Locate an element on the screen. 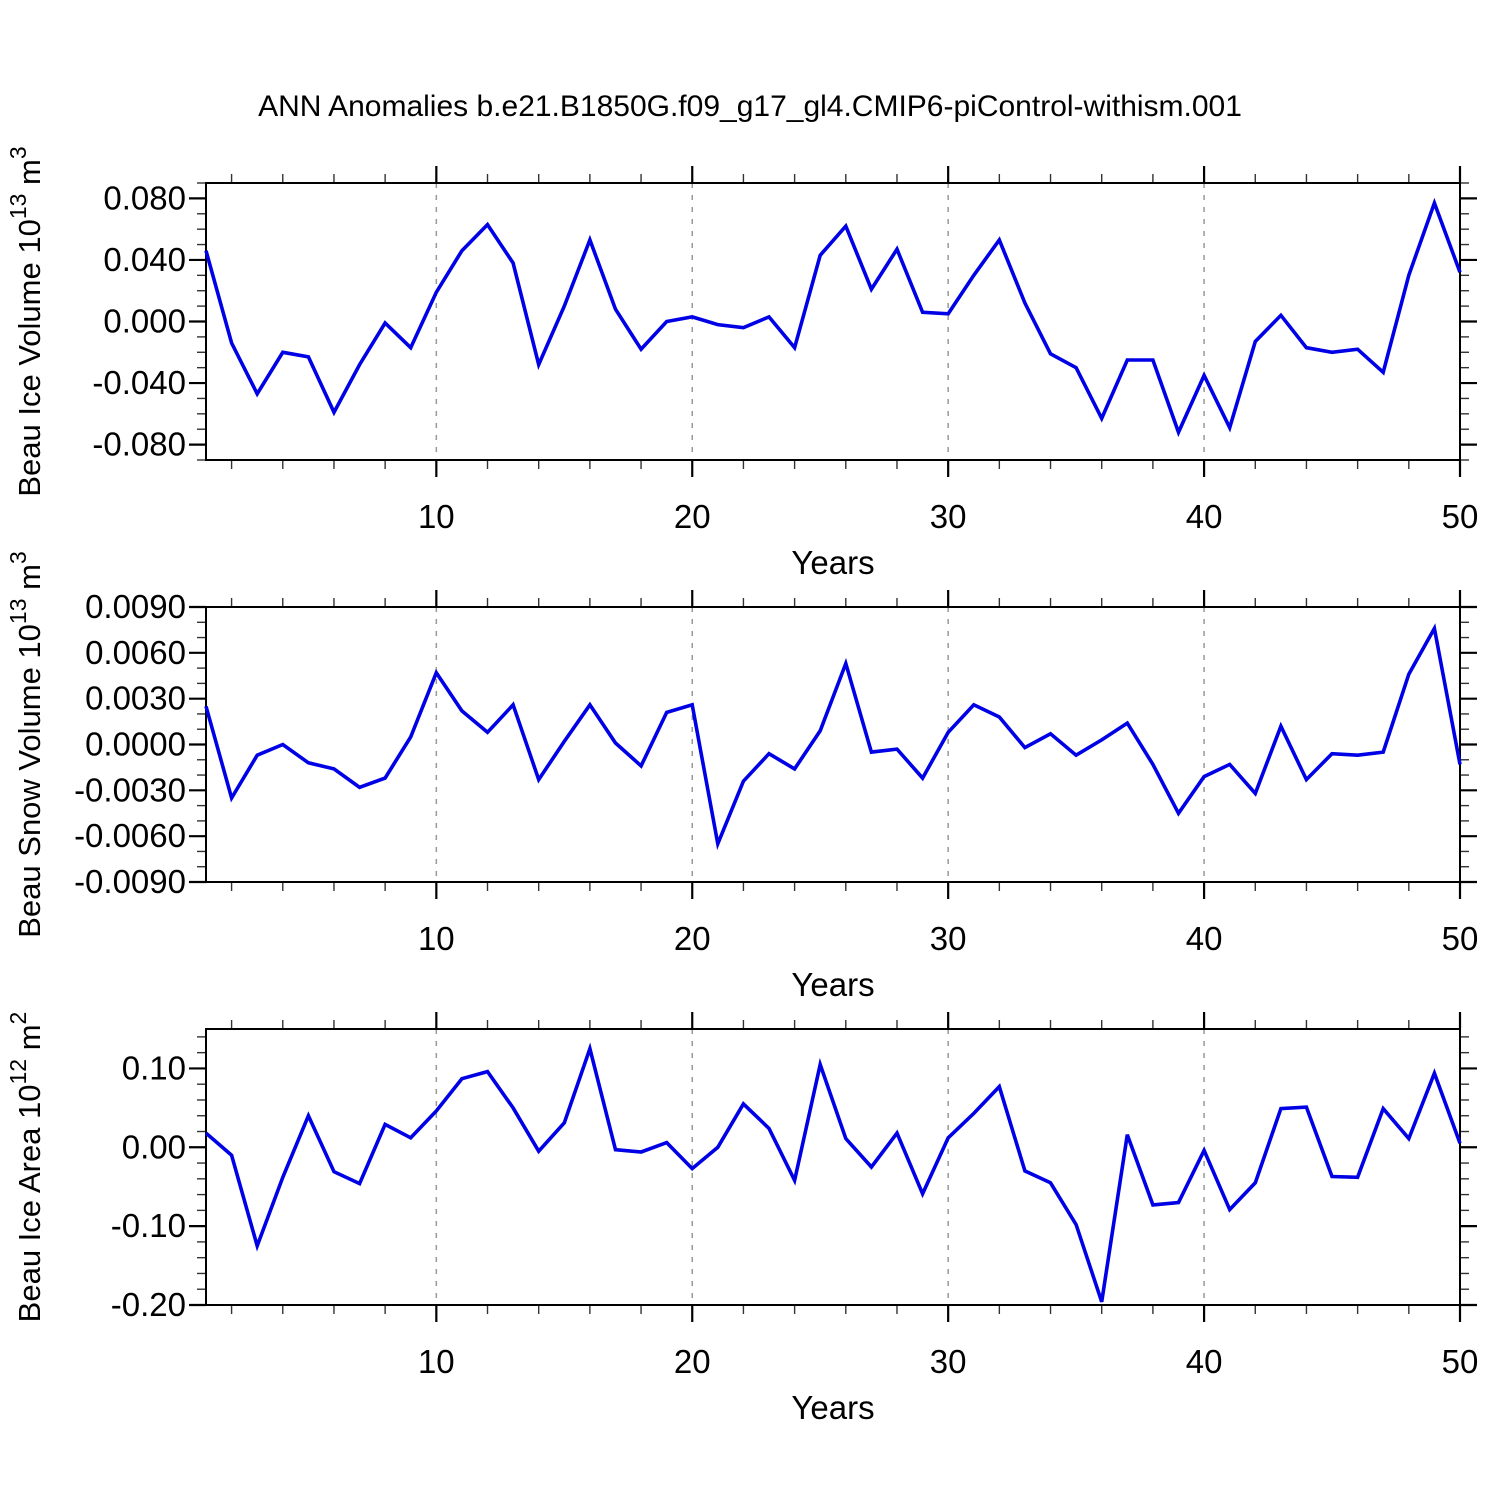 This screenshot has width=1500, height=1500. y-tick-label: -0.080 is located at coordinates (139, 444).